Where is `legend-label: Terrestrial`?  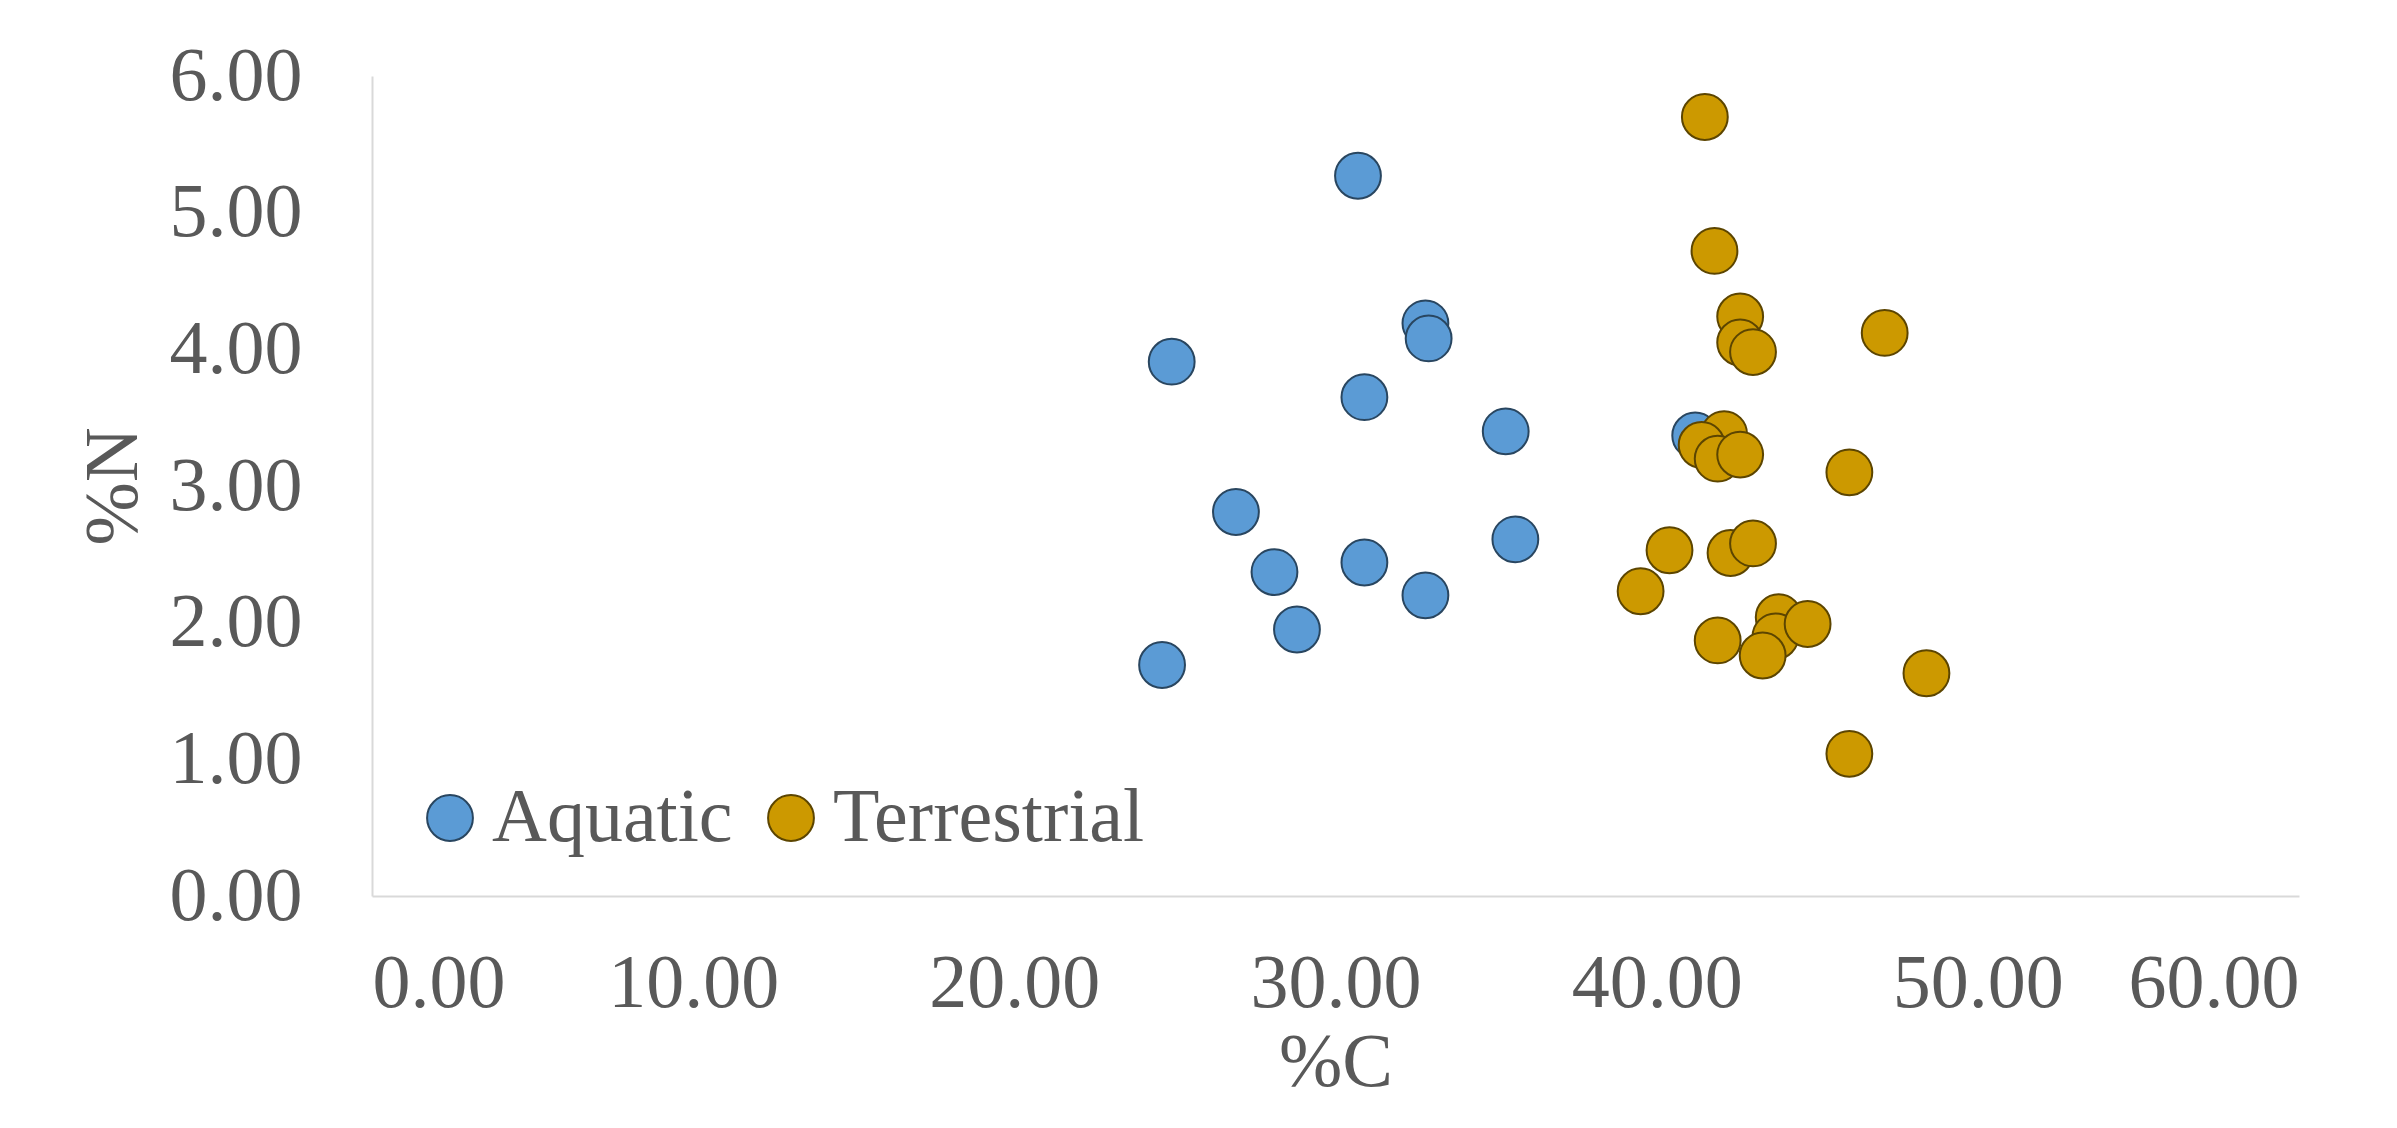
legend-label: Terrestrial is located at coordinates (989, 815).